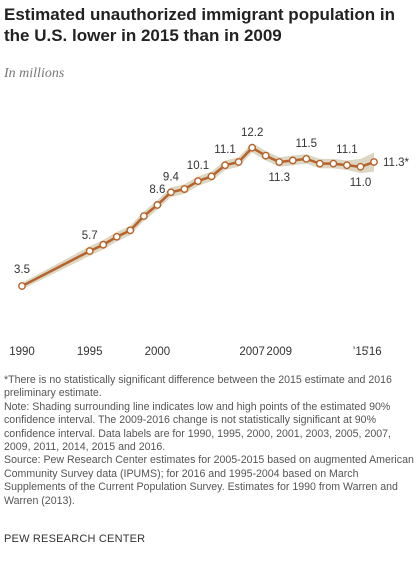 The width and height of the screenshot is (420, 566). What do you see at coordinates (158, 352) in the screenshot?
I see `x-tick-label: 2000` at bounding box center [158, 352].